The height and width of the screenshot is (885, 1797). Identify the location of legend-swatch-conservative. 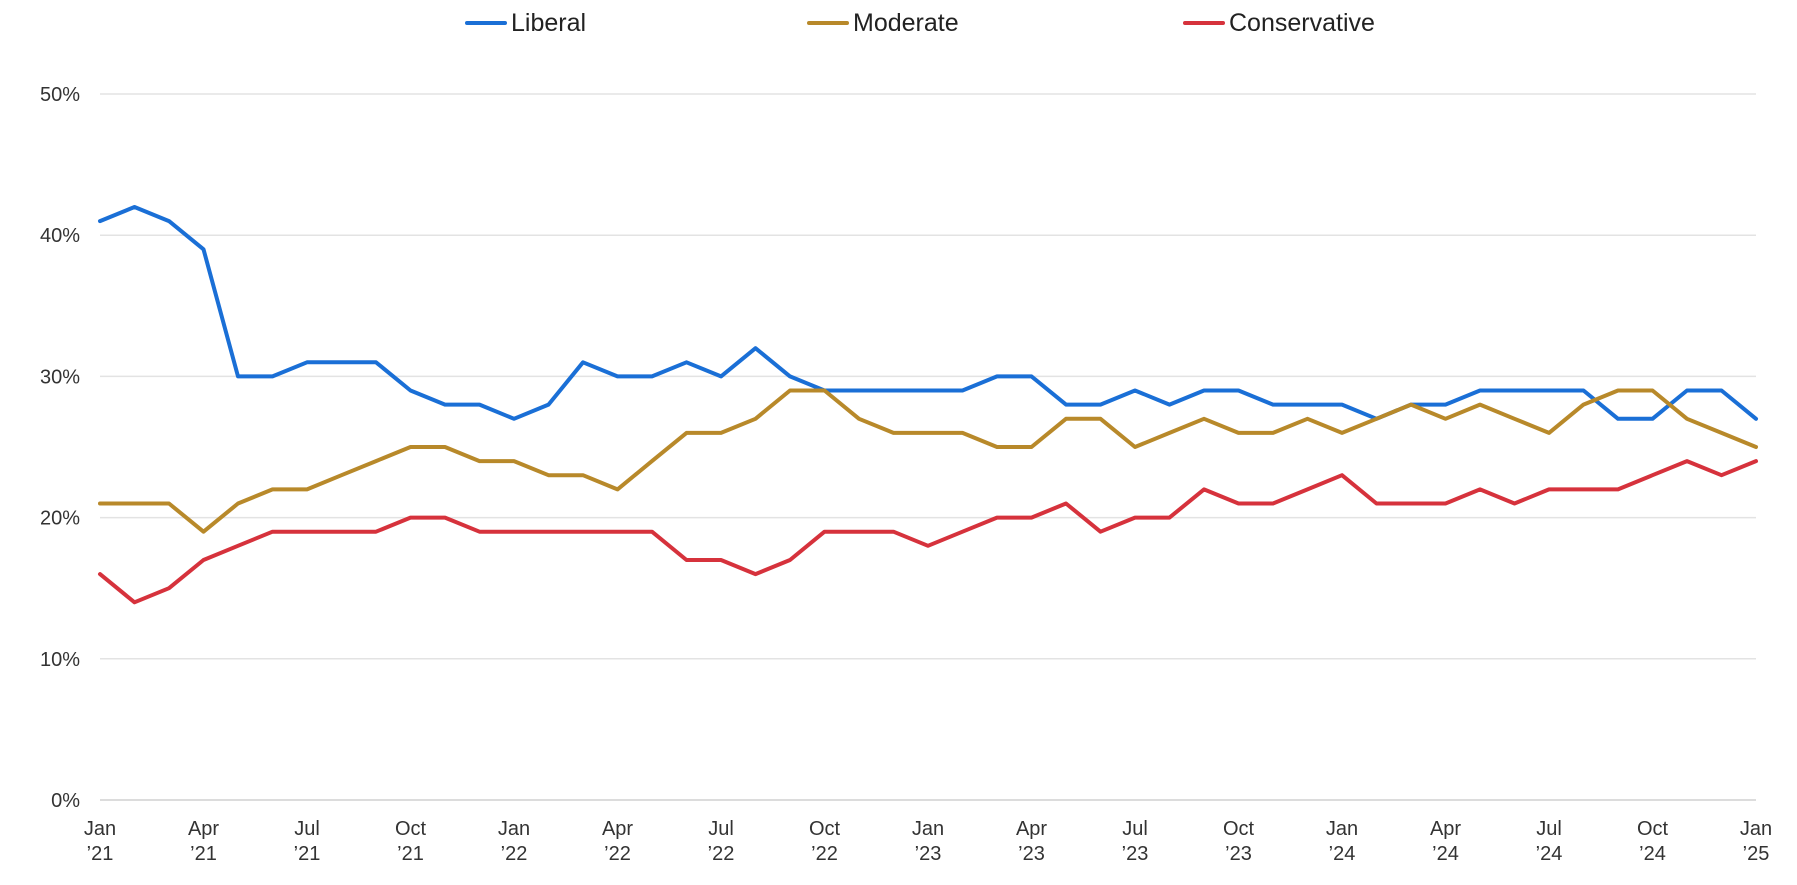
(1204, 23).